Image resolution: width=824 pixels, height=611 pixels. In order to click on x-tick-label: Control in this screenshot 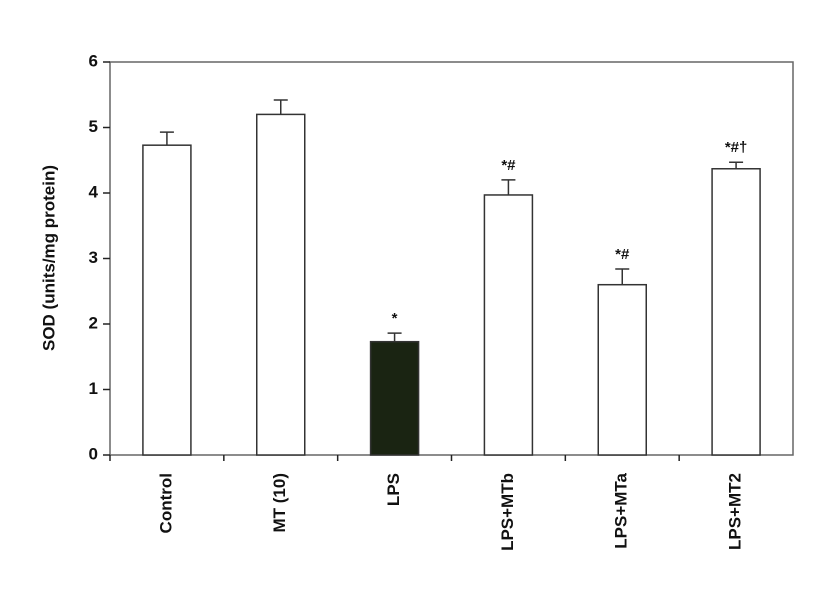, I will do `click(165, 503)`.